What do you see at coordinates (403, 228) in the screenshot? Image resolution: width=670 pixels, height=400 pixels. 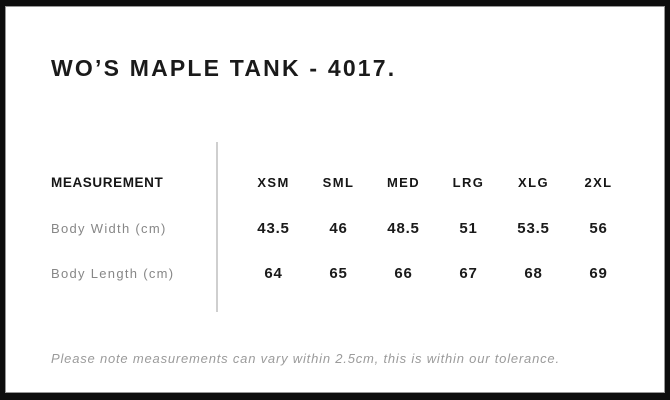 I see `body-width-med-value: 48.5` at bounding box center [403, 228].